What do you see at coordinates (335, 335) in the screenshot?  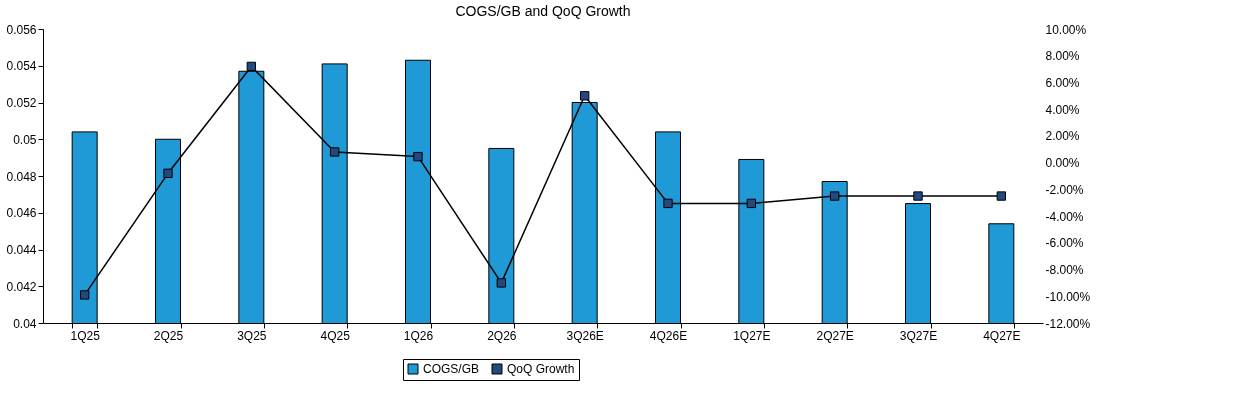 I see `x-tick-label: 4Q25` at bounding box center [335, 335].